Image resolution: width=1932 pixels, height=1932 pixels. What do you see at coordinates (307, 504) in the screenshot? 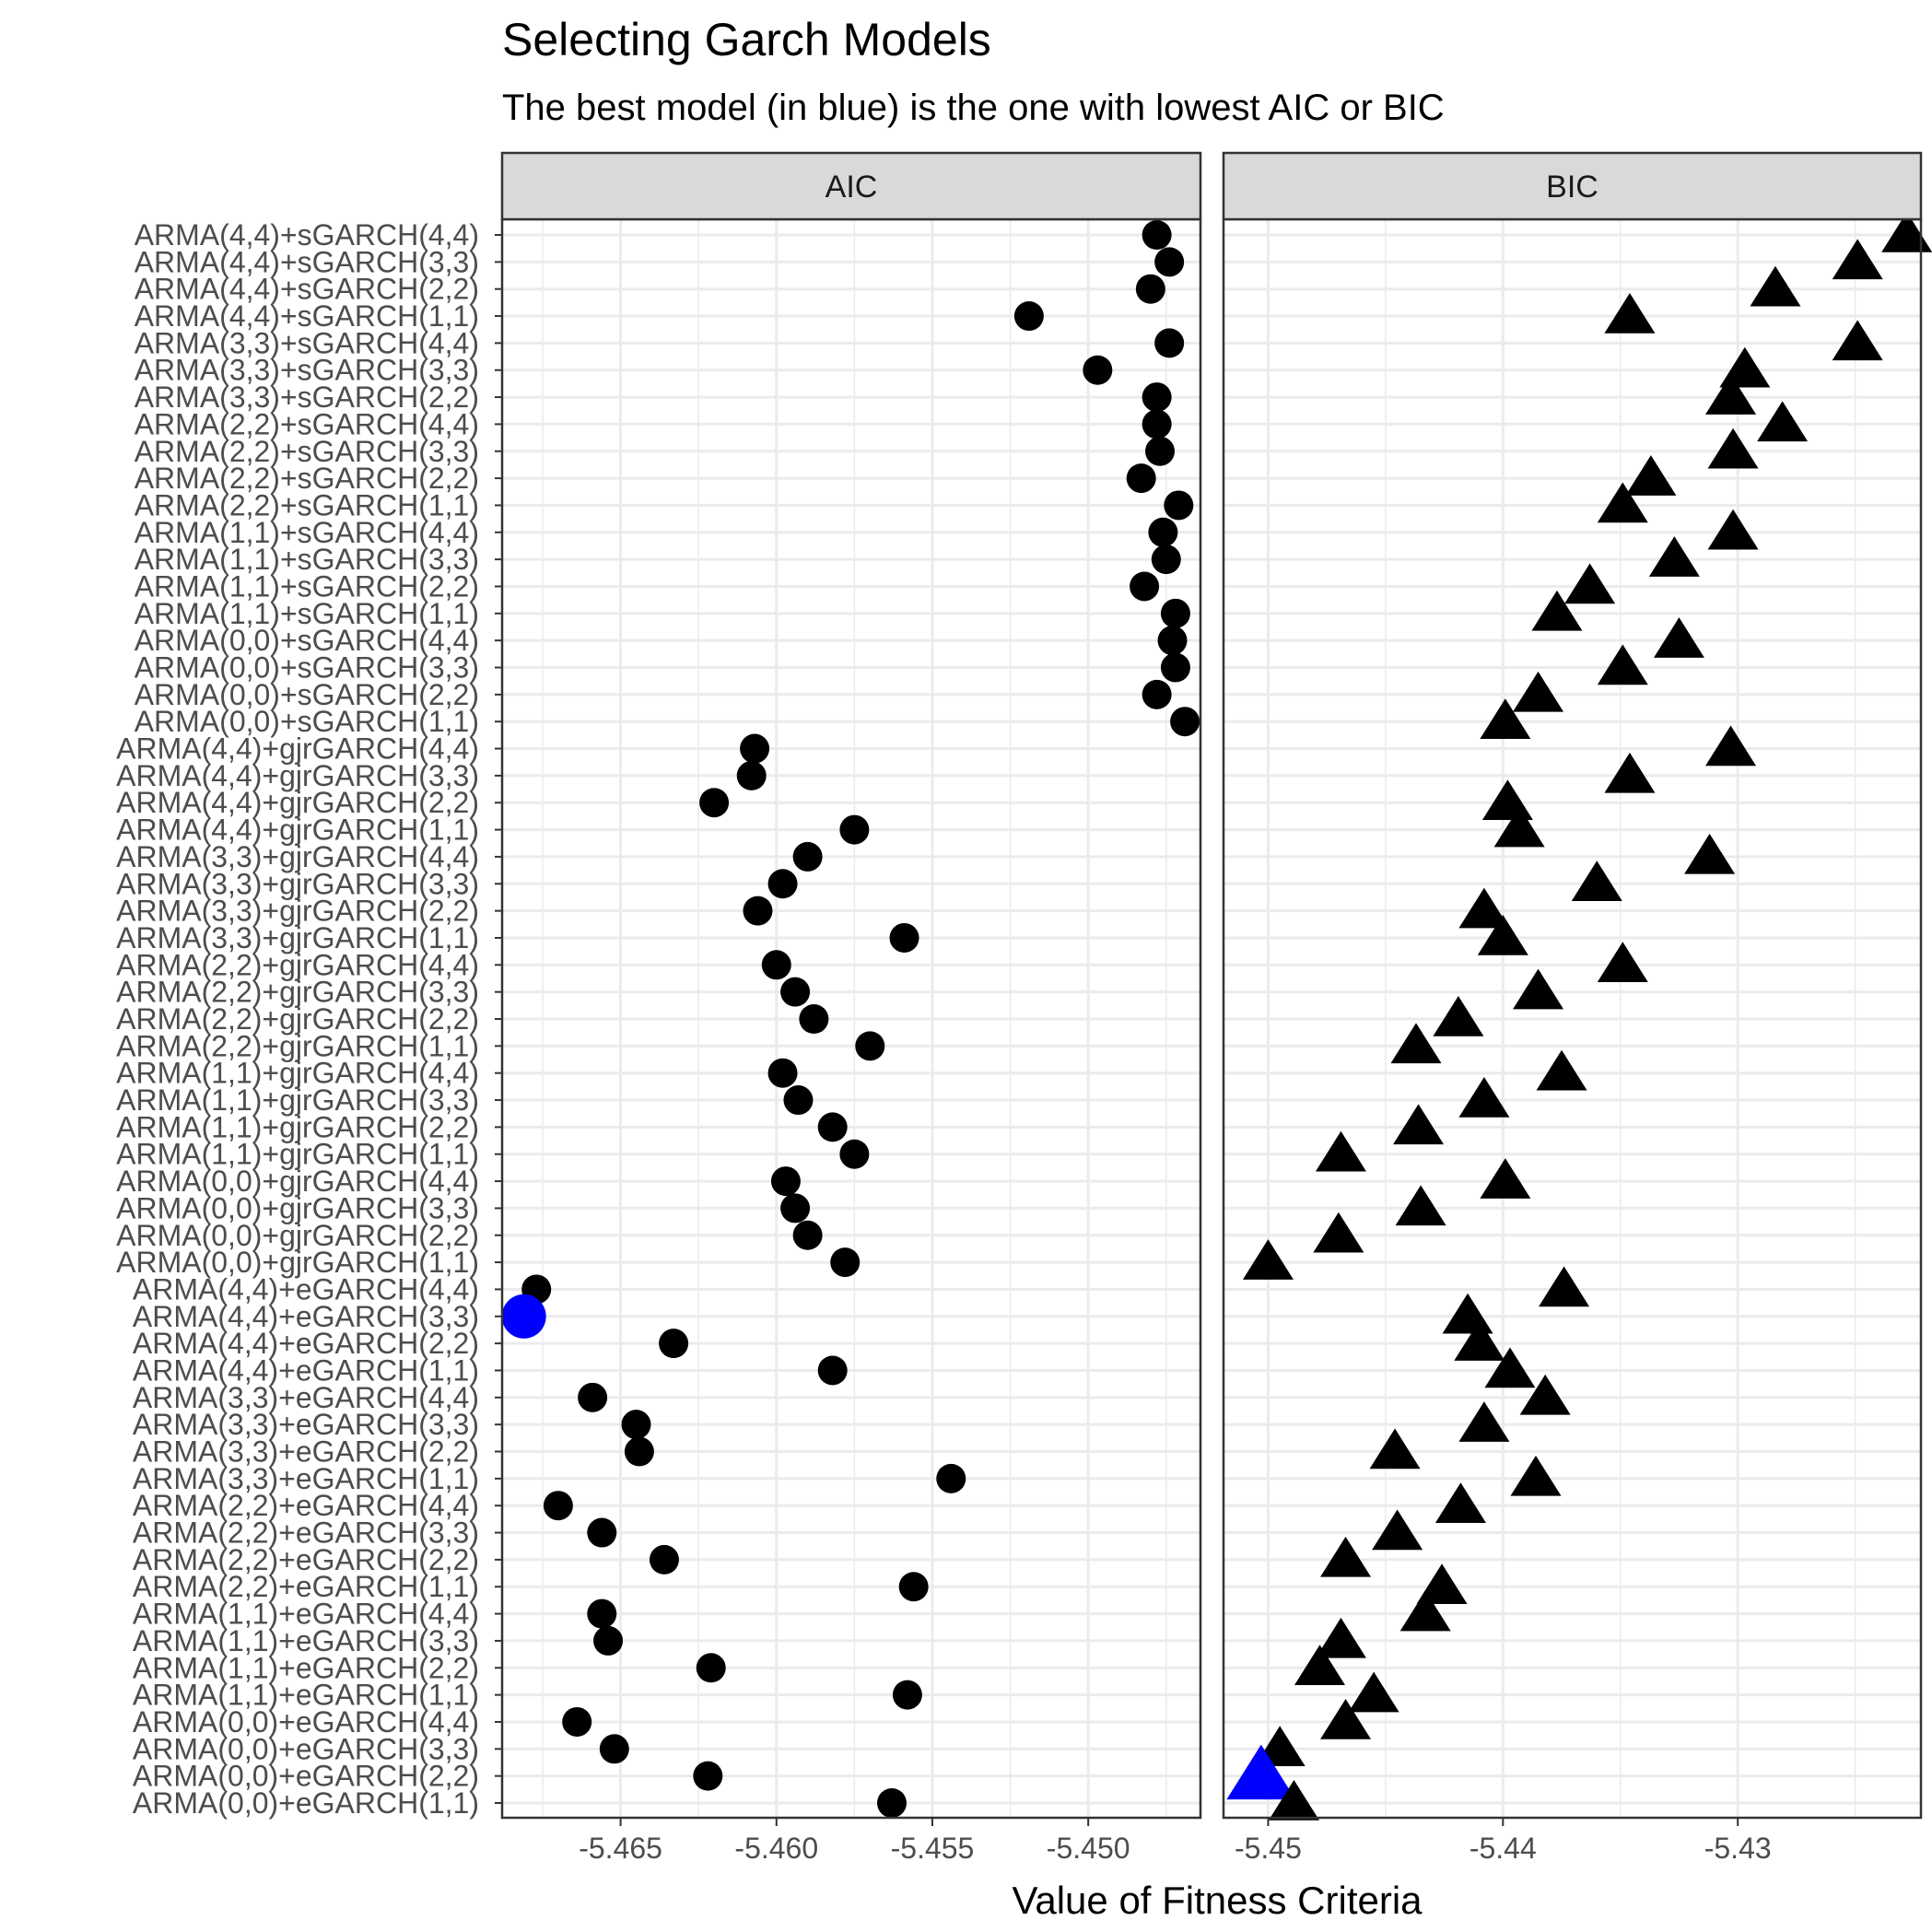
I see `y-tick-label: ARMA(2,2)+sGARCH(1,1)` at bounding box center [307, 504].